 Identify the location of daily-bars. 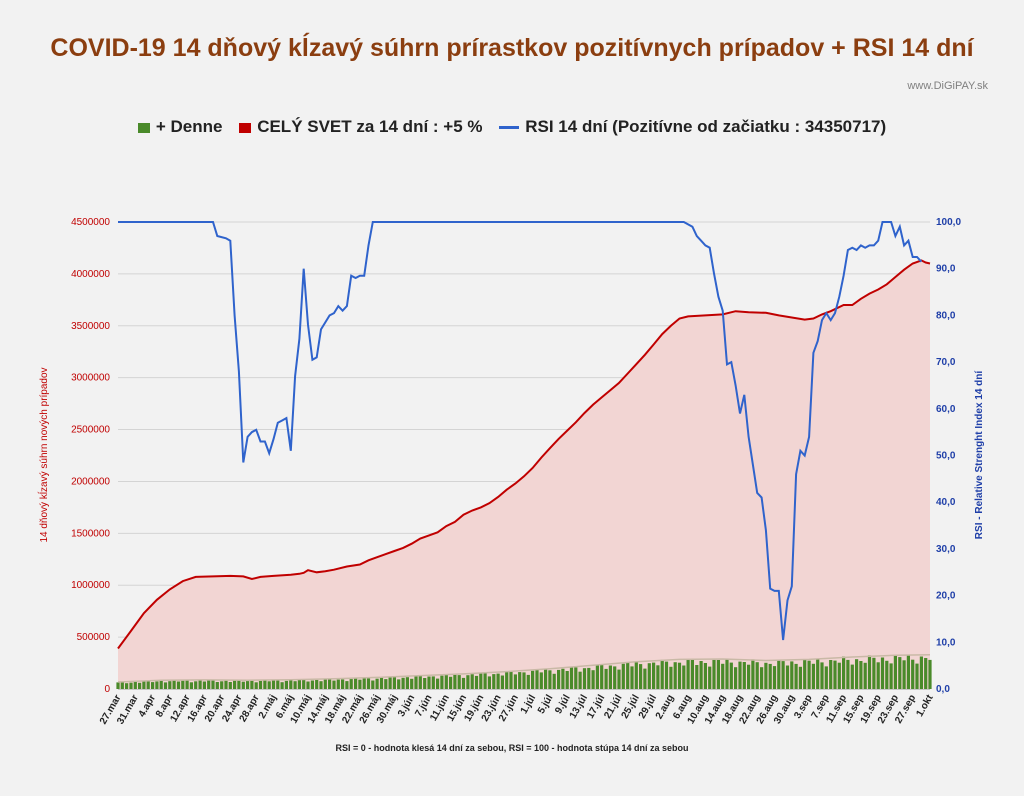
(524, 671).